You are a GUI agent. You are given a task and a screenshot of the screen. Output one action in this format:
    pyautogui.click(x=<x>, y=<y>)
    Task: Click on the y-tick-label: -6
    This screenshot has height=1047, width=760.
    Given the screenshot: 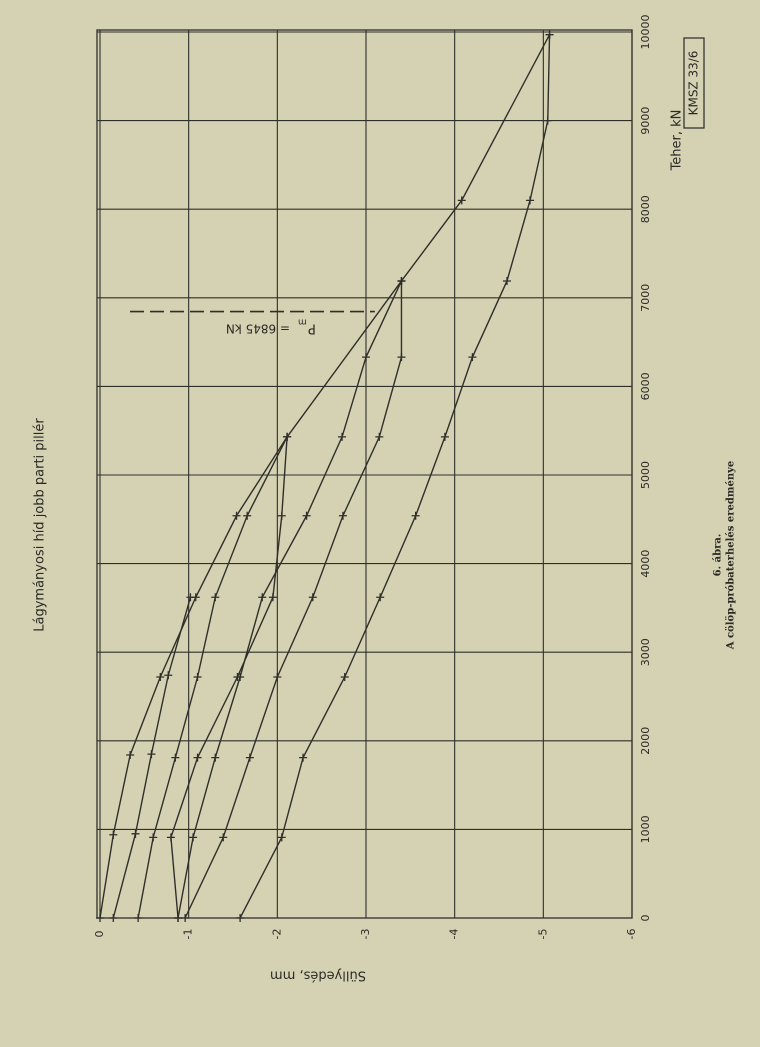 What is the action you would take?
    pyautogui.click(x=631, y=934)
    